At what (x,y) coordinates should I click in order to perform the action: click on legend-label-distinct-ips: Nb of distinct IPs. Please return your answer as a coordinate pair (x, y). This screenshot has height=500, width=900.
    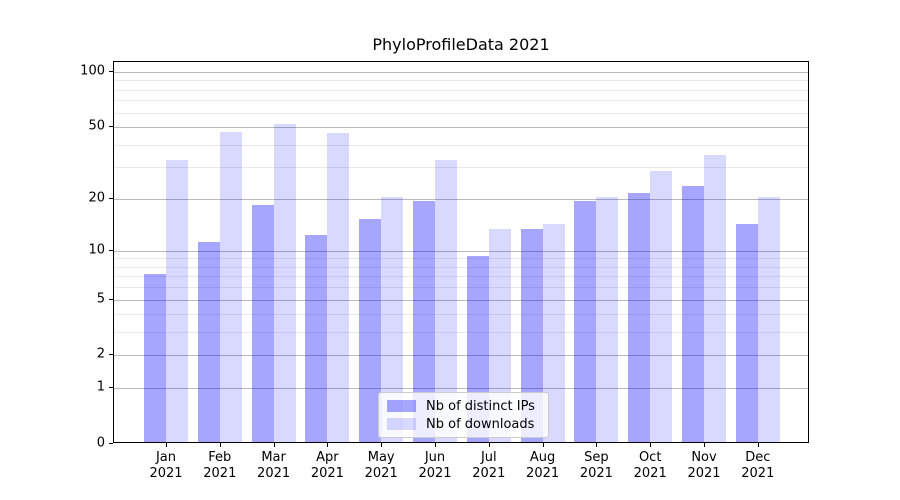
    Looking at the image, I should click on (480, 406).